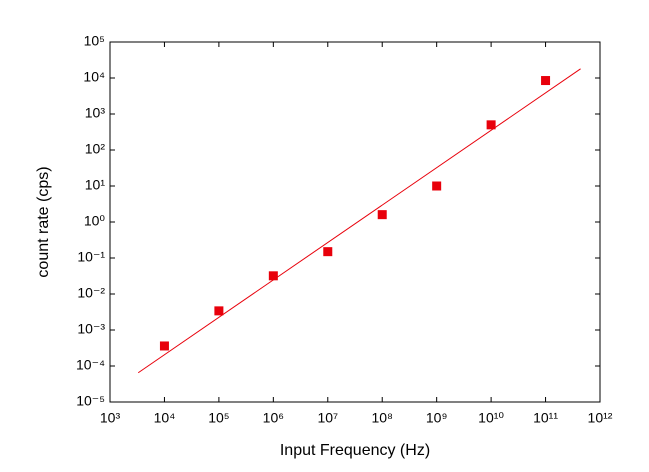 The image size is (649, 472). Describe the element at coordinates (90, 365) in the screenshot. I see `y-tick-label: 10⁻⁴` at that location.